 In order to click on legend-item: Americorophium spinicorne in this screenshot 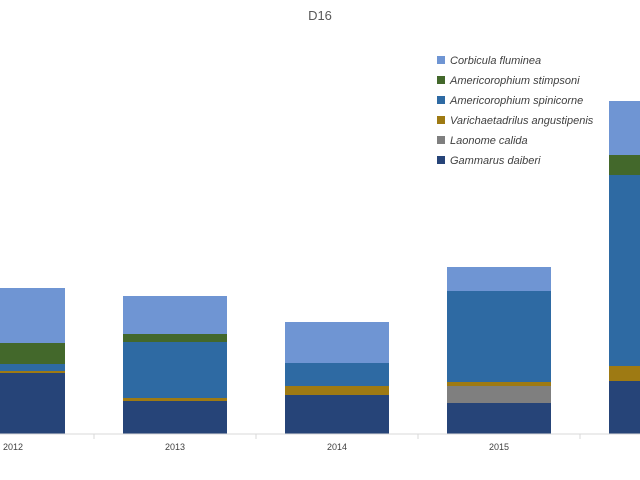, I will do `click(510, 101)`.